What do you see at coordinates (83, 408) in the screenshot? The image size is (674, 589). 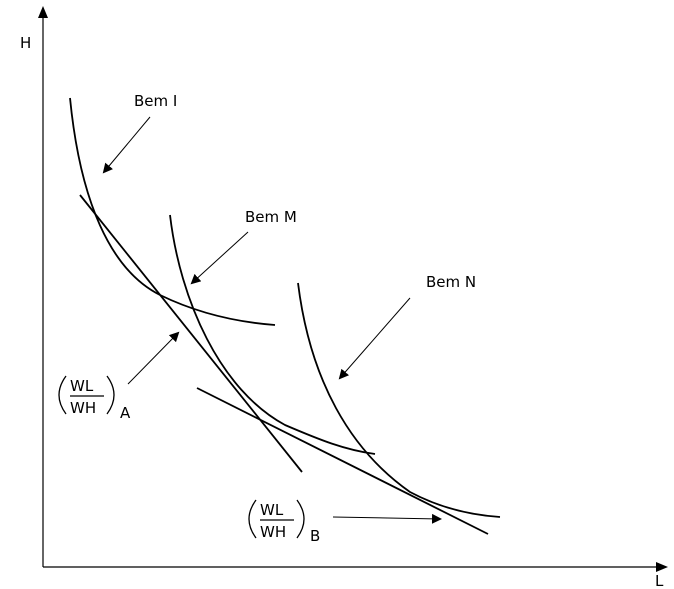 I see `ratio-a-denominator: WH` at bounding box center [83, 408].